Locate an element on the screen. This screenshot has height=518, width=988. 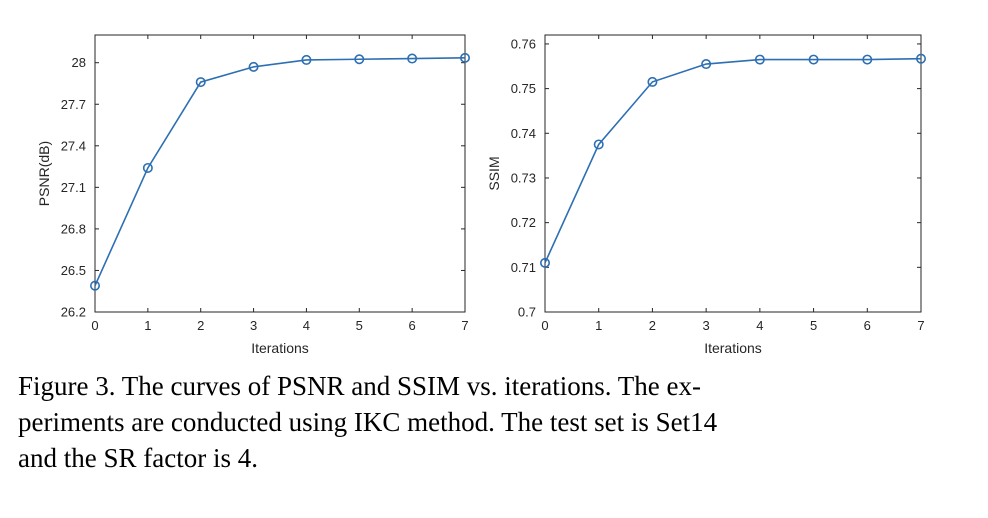
psnr-y-tick-label: 28 is located at coordinates (79, 62).